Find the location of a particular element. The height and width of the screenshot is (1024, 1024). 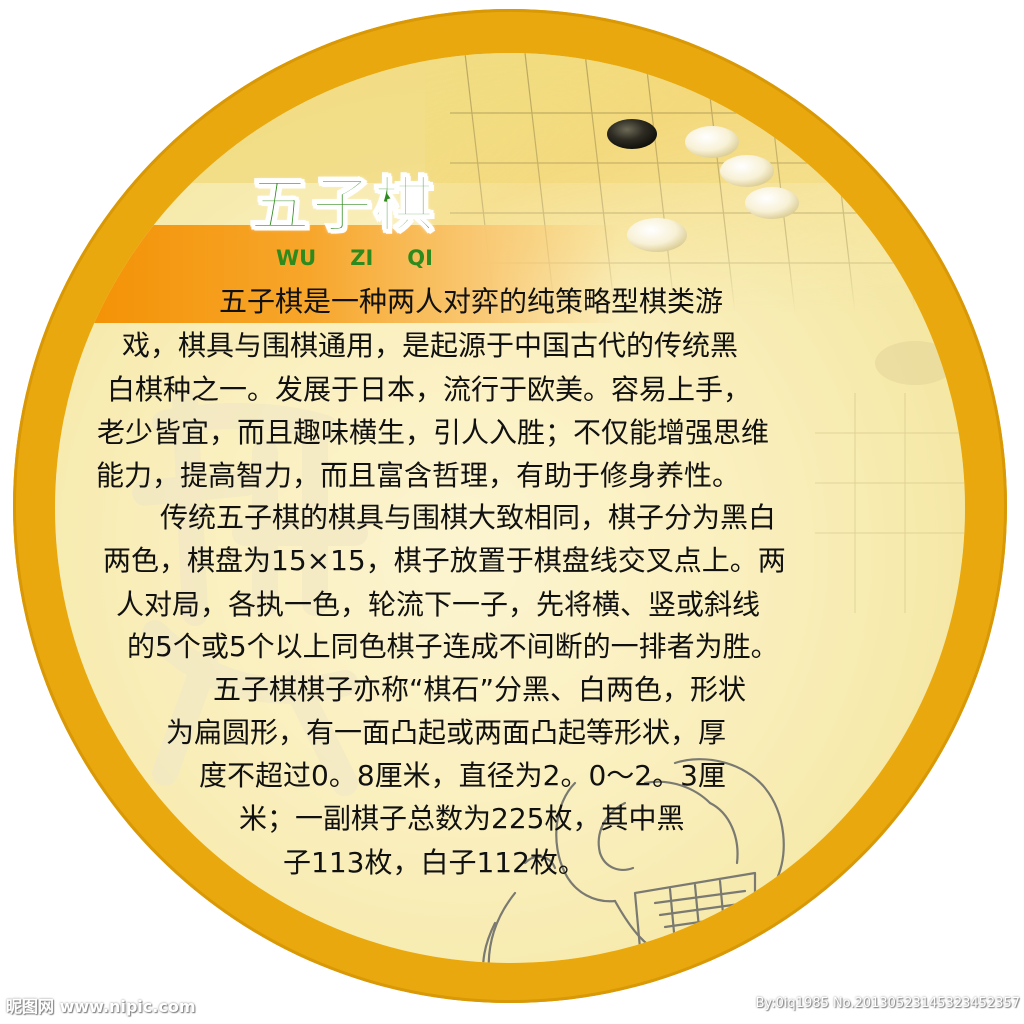

body-line: 五子棋棋子亦称“棋石”分黑、白两色，形状 is located at coordinates (480, 689).